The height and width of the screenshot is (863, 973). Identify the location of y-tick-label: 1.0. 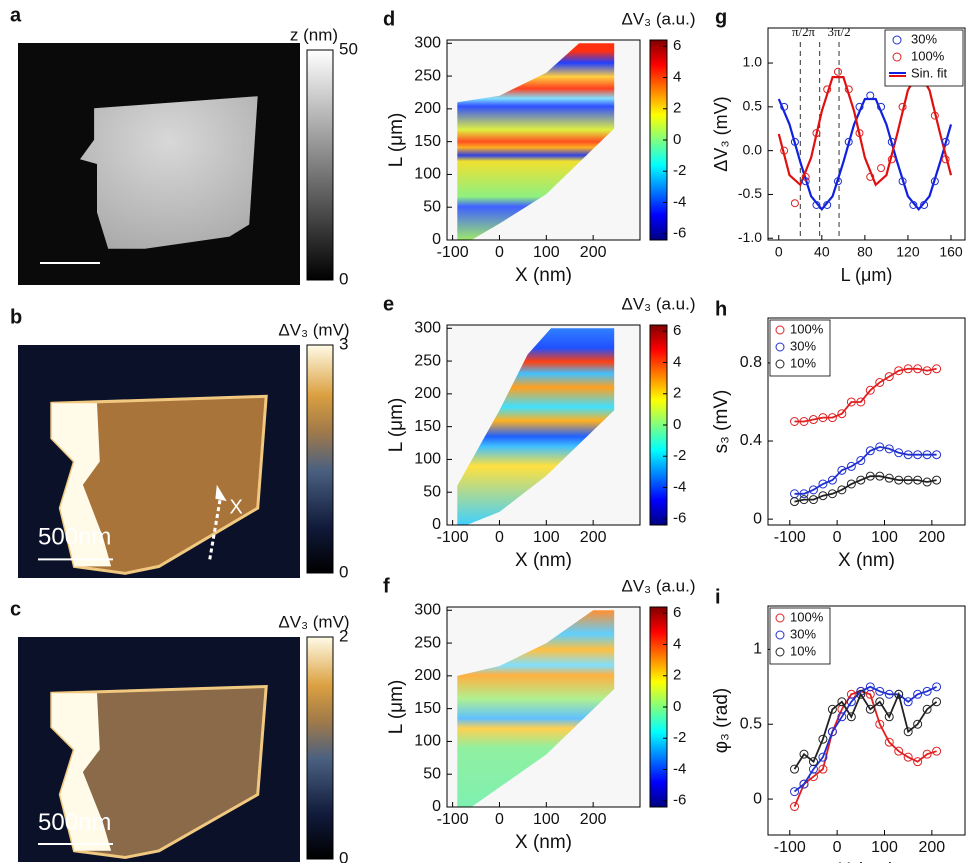
(753, 62).